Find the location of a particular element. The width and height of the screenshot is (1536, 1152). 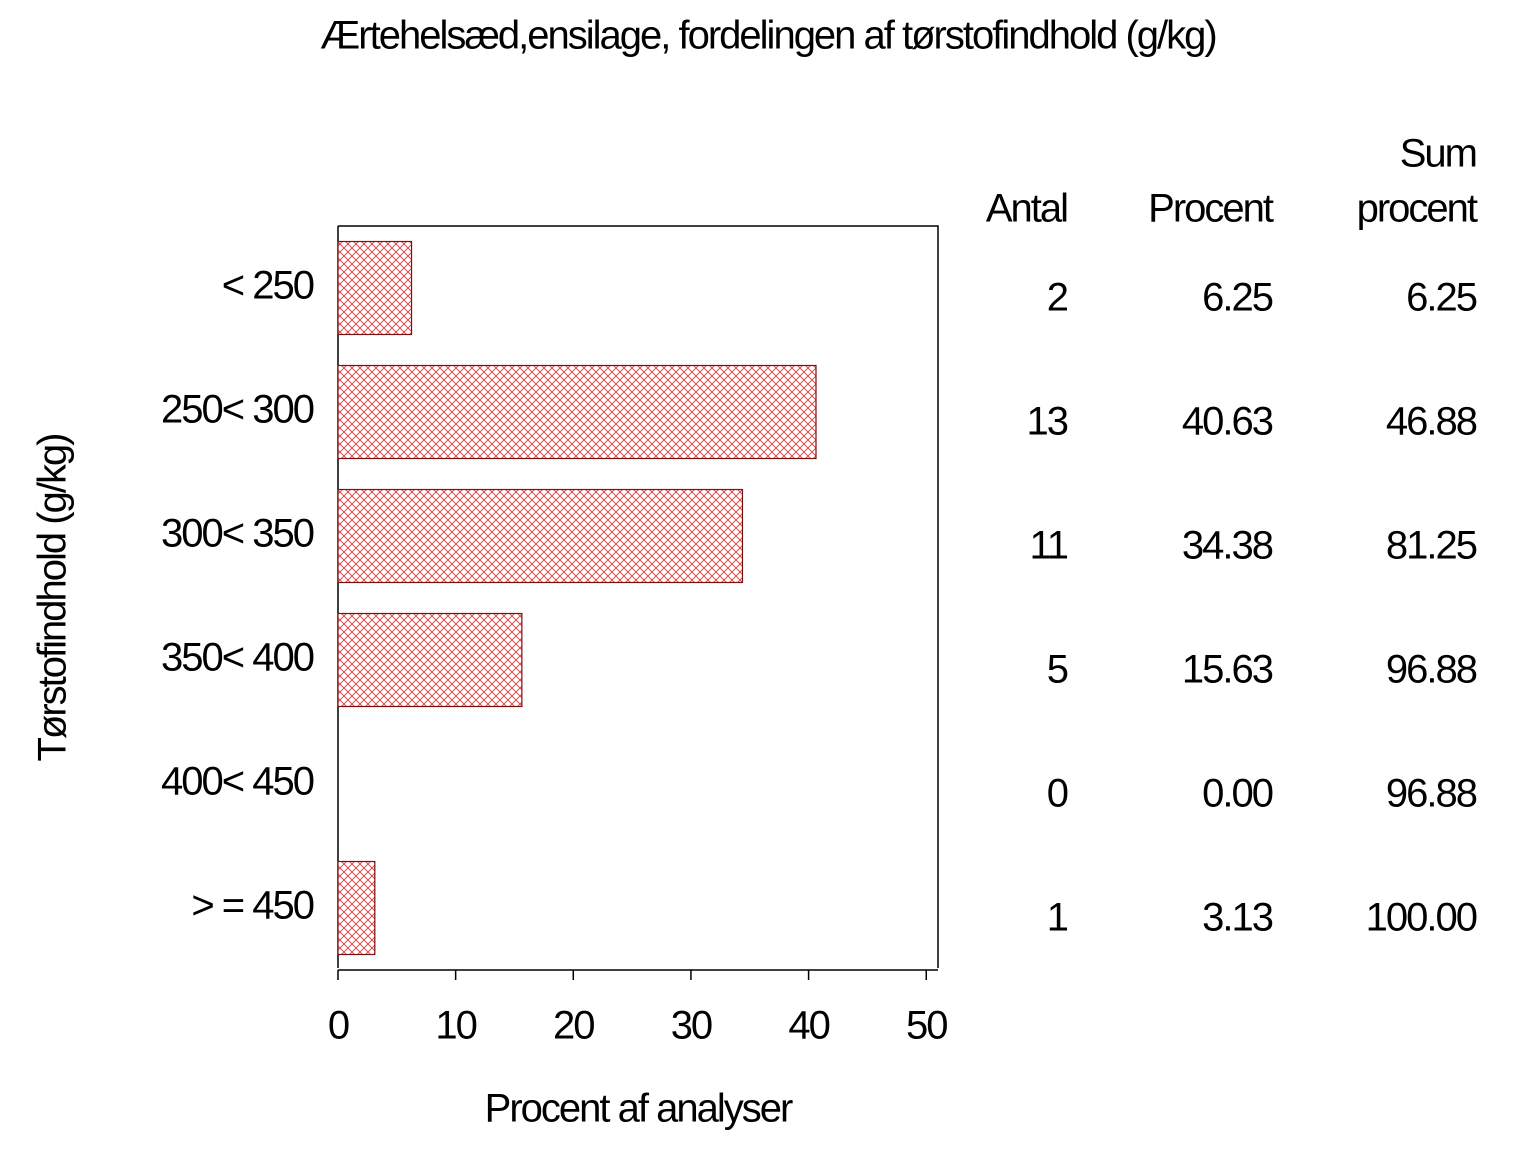

x-tick-label: 30 is located at coordinates (691, 1026).